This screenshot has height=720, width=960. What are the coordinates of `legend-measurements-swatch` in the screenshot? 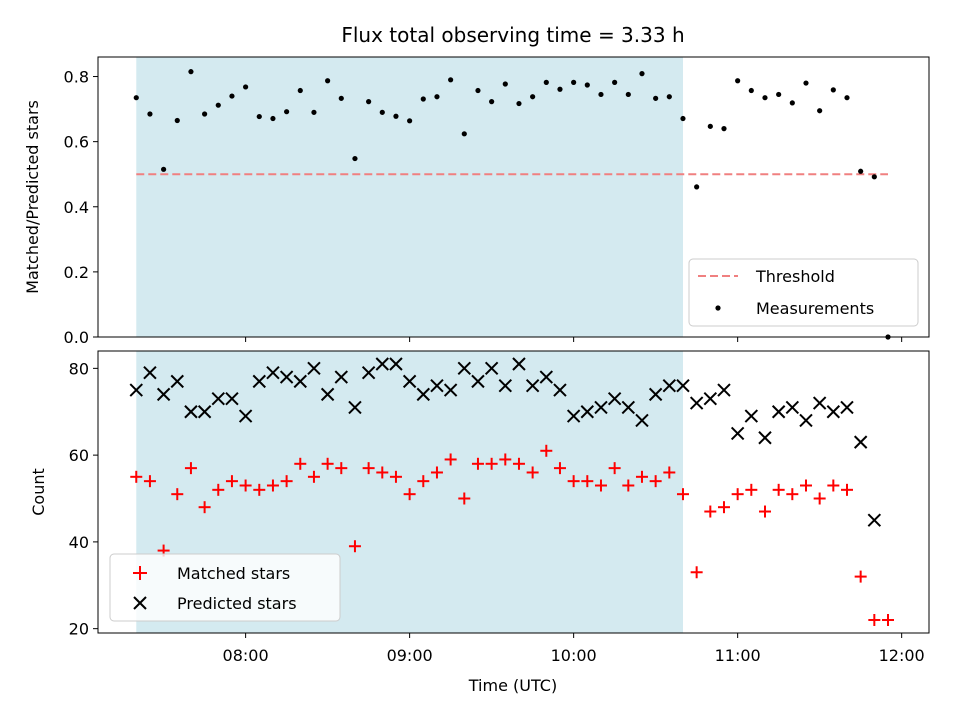 It's located at (718, 308).